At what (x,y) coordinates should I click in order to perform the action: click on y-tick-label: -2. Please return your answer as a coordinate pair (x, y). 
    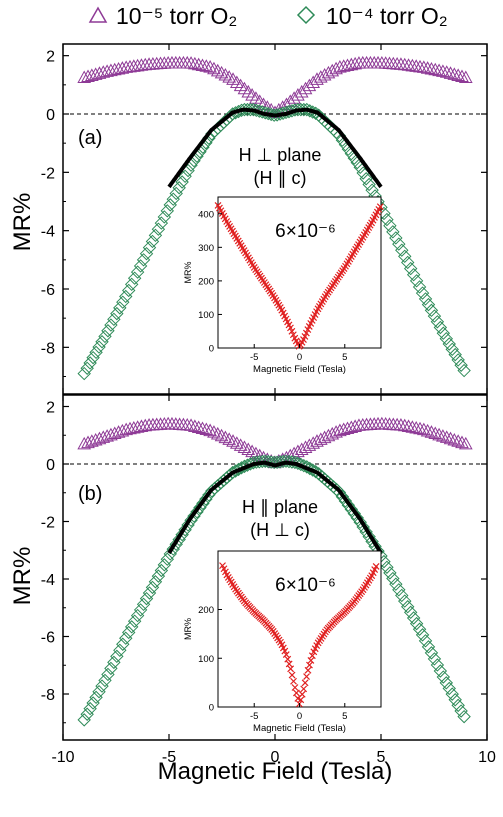
    Looking at the image, I should click on (48, 173).